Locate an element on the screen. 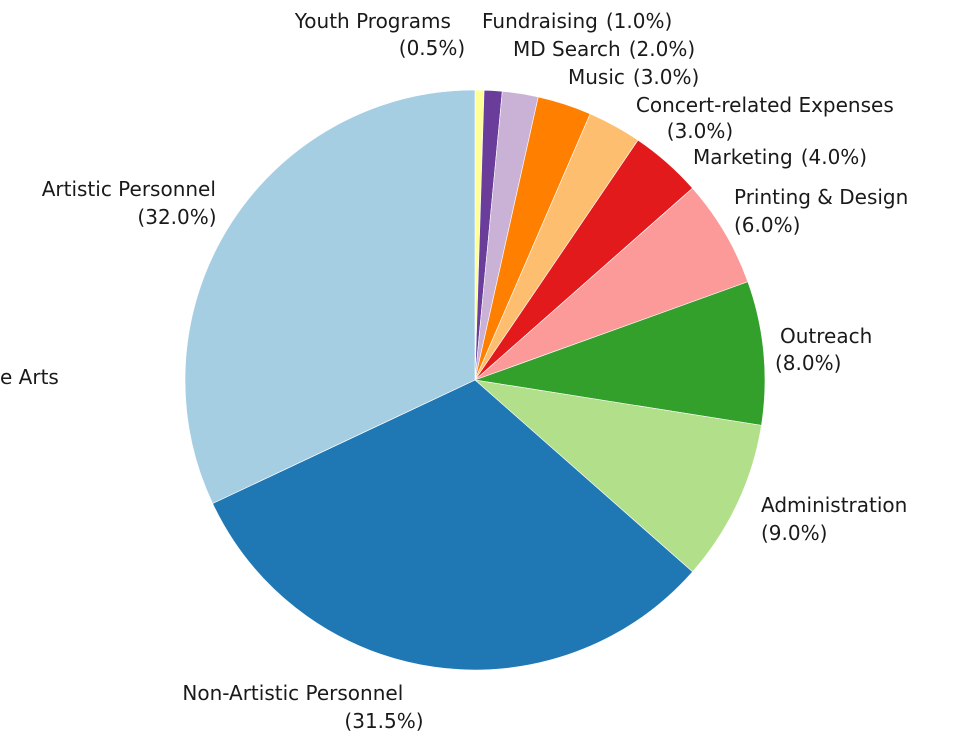 The width and height of the screenshot is (968, 739). slice-label-music: Music (3.0%) is located at coordinates (633, 77).